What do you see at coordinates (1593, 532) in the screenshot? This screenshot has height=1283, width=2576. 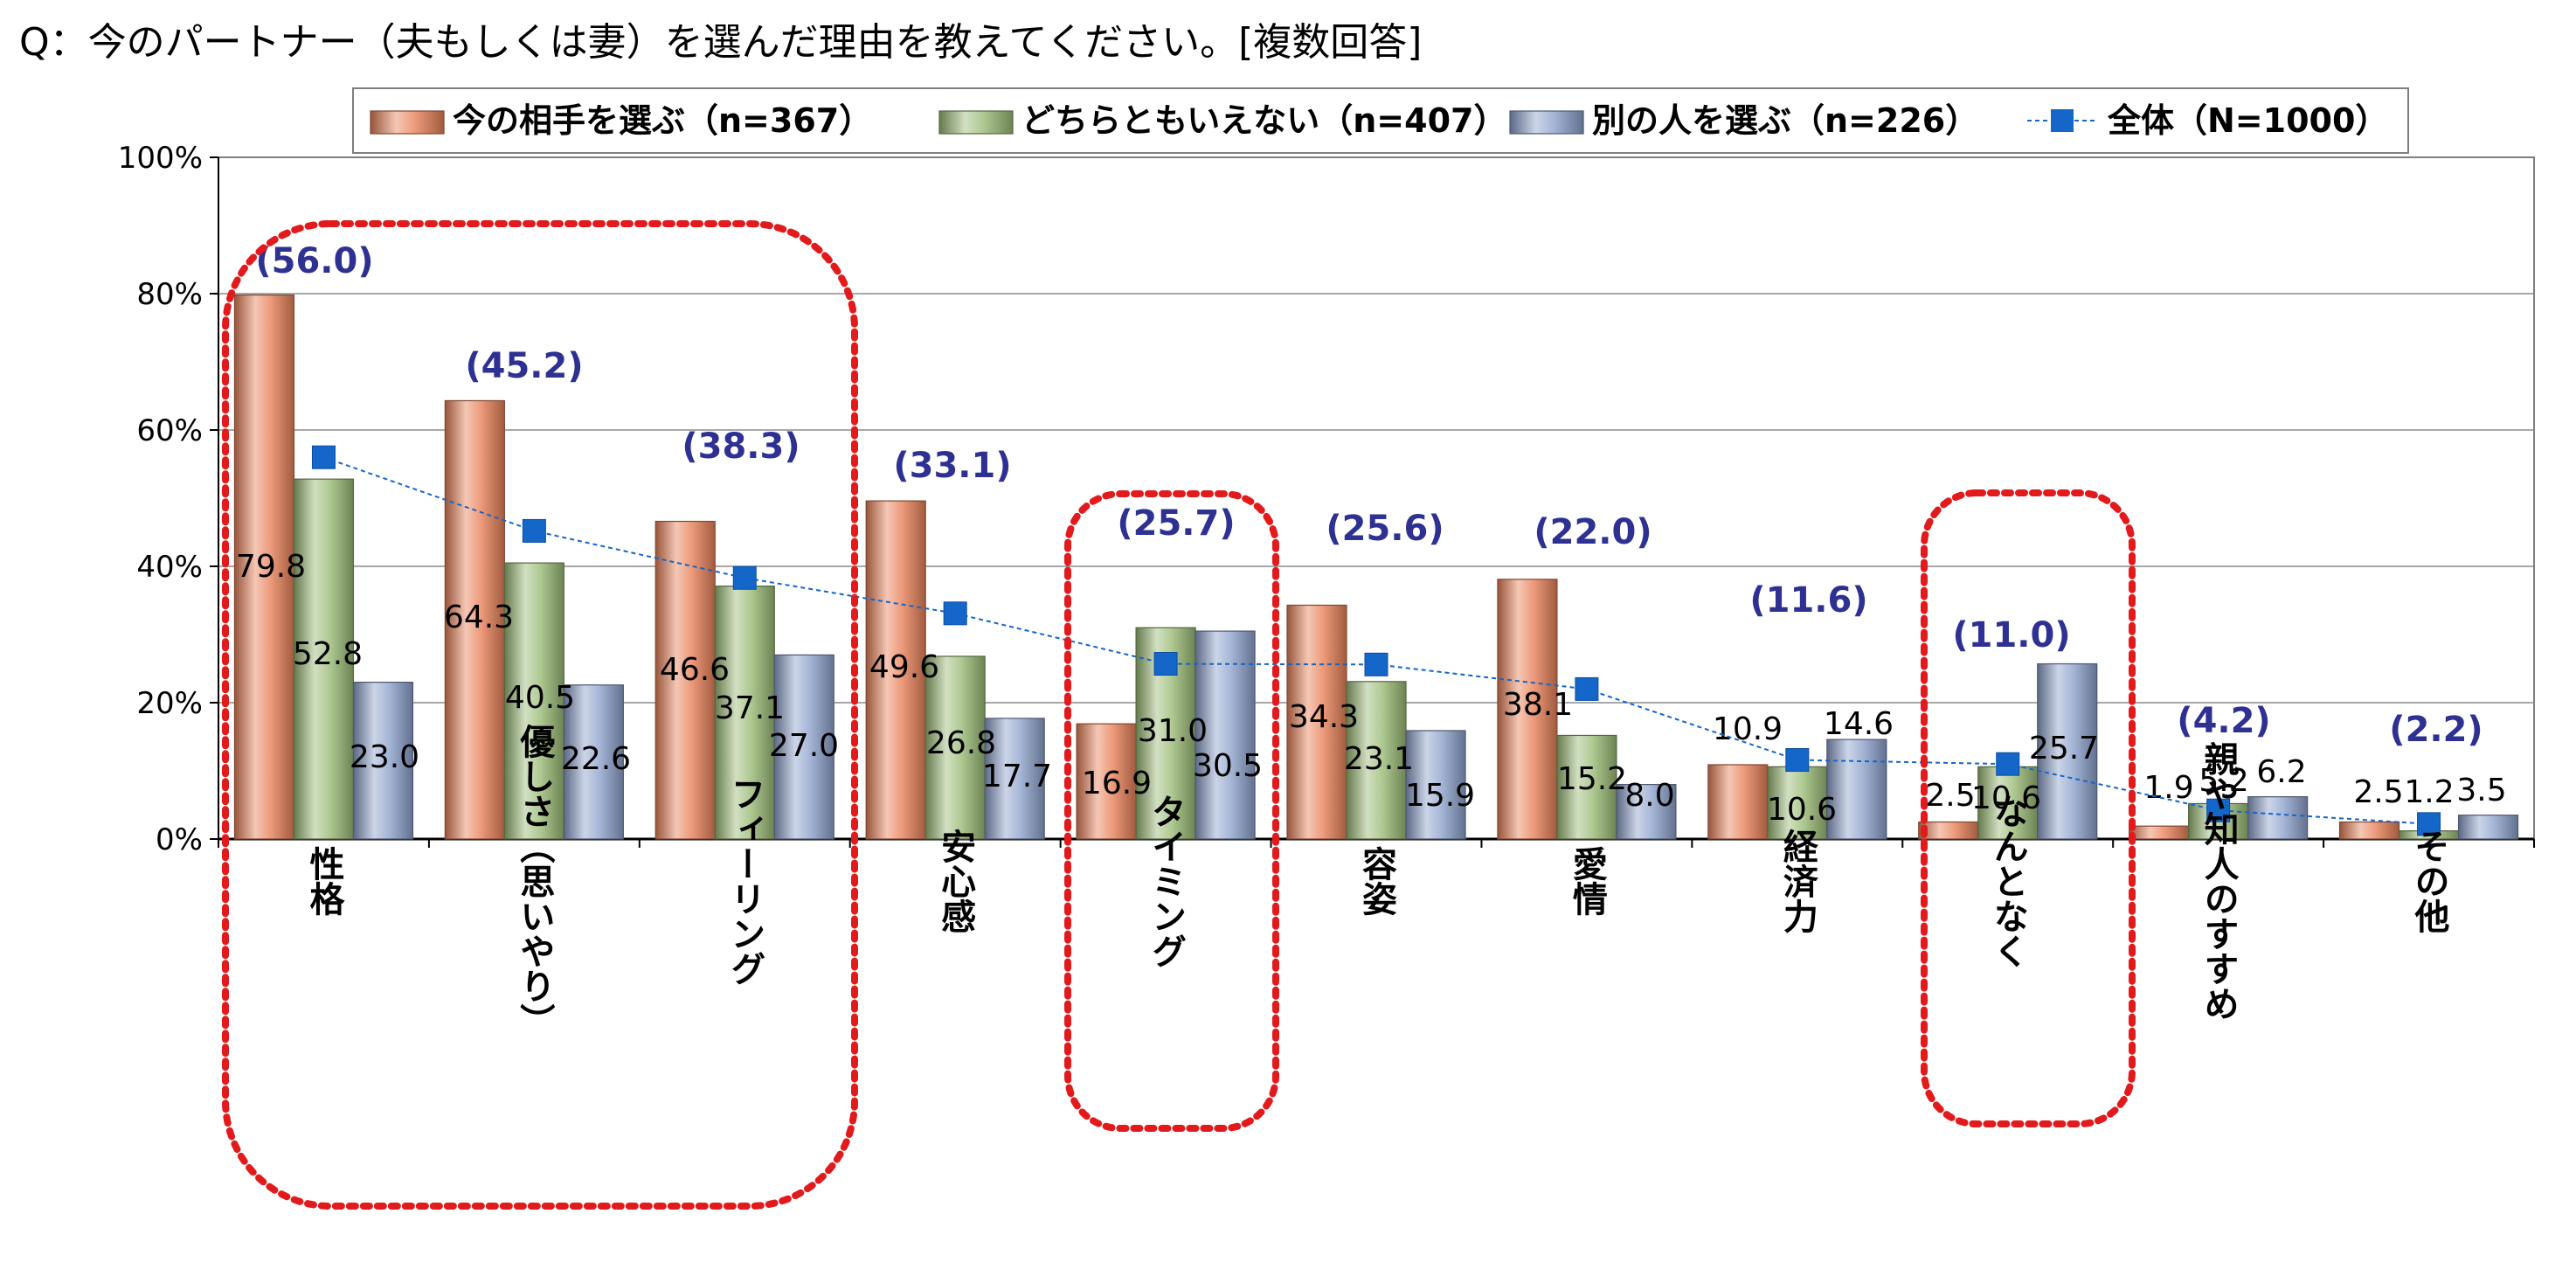 I see `overall-value-label: (22.0)` at bounding box center [1593, 532].